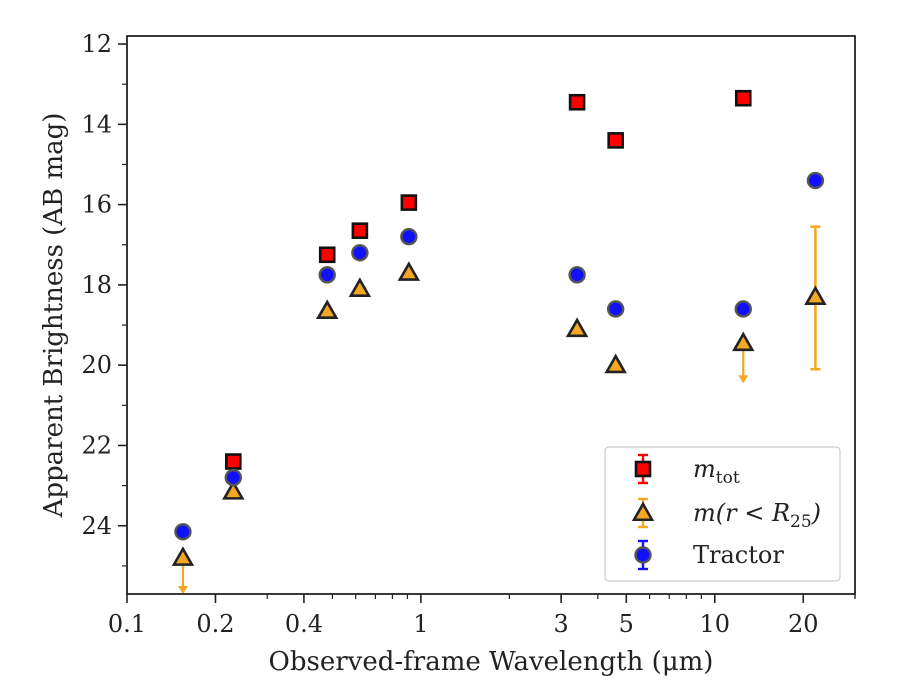  Describe the element at coordinates (215, 624) in the screenshot. I see `x-tick-label: 0.2` at that location.